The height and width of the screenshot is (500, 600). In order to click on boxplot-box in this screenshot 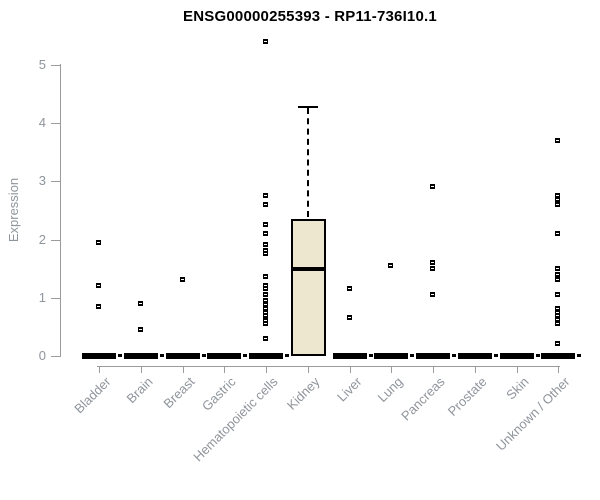, I will do `click(308, 287)`.